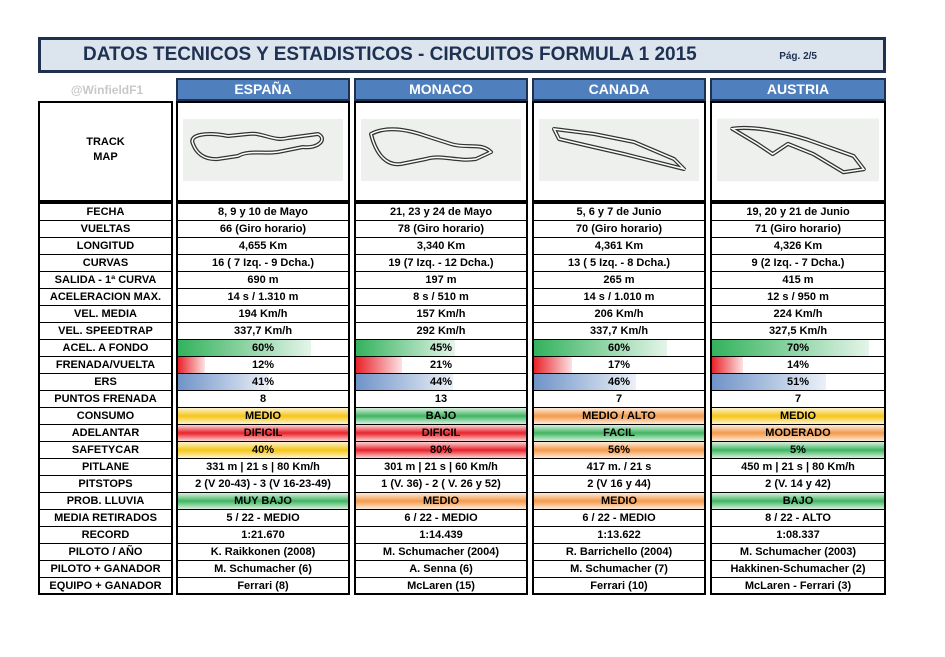  I want to click on data-cell: 13, so click(441, 399).